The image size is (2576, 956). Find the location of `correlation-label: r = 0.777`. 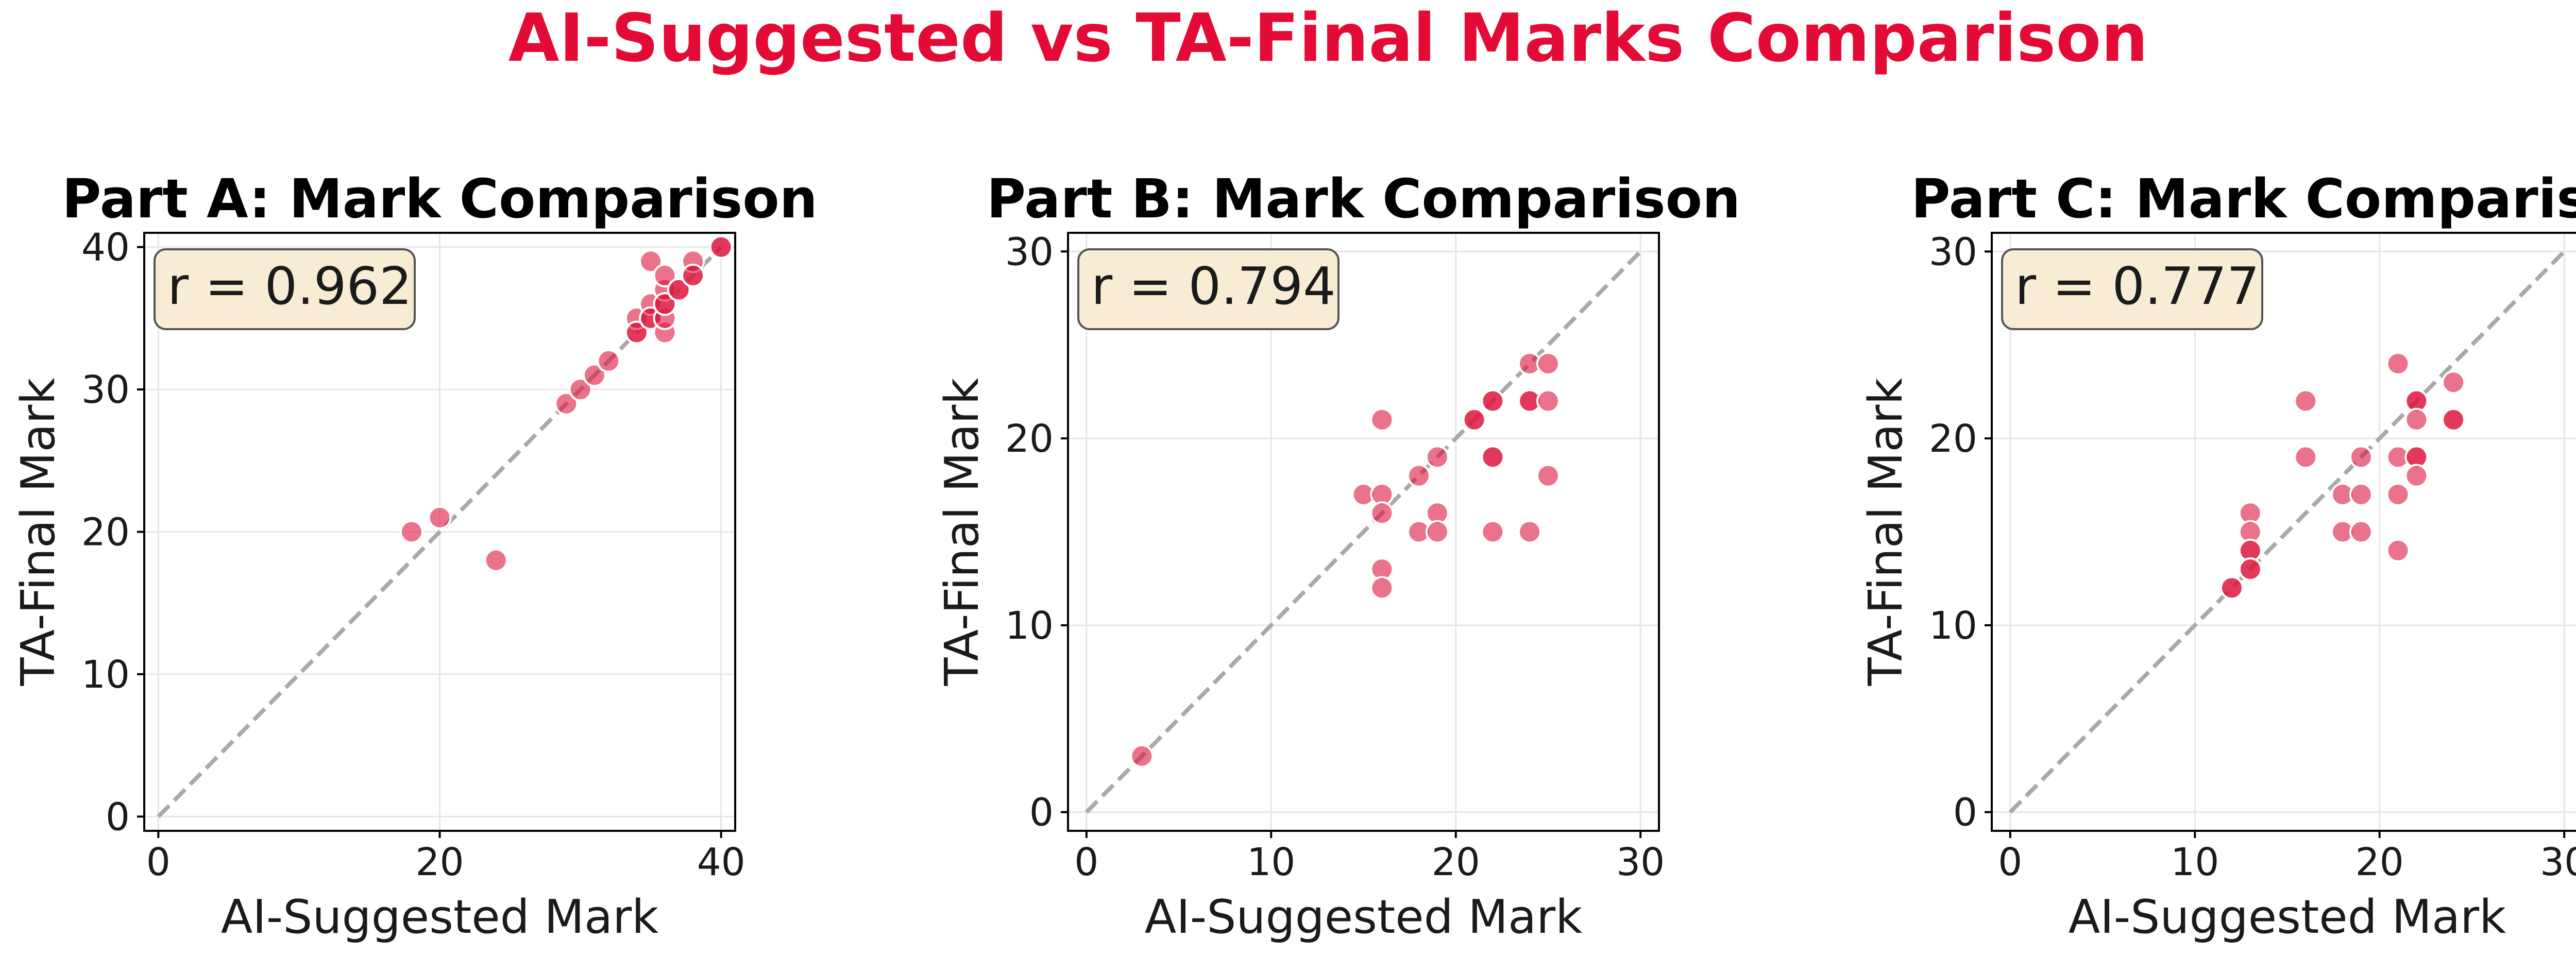

correlation-label: r = 0.777 is located at coordinates (2137, 286).